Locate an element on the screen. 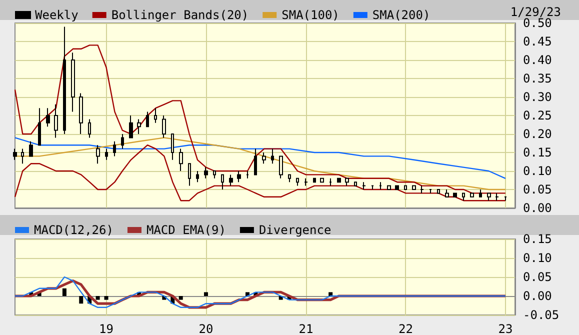 This screenshot has height=335, width=579. legend-label: SMA(100) is located at coordinates (311, 15).